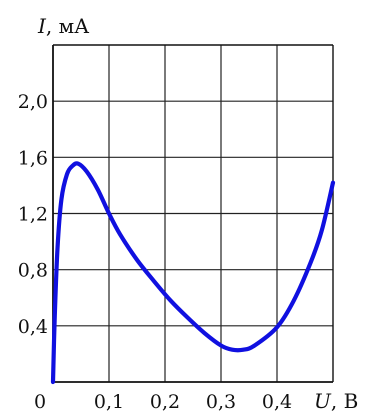  Describe the element at coordinates (33, 327) in the screenshot. I see `y-tick-label: 0,4` at that location.